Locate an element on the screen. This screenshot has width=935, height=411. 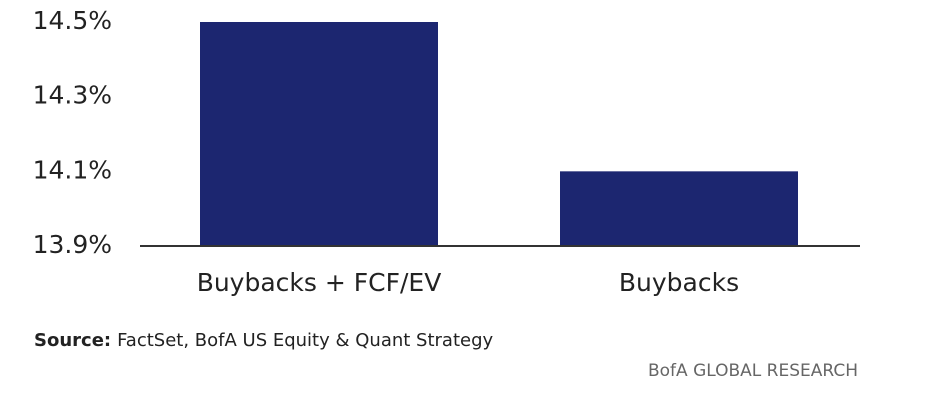
y-tick-label: 14.5% is located at coordinates (72, 20).